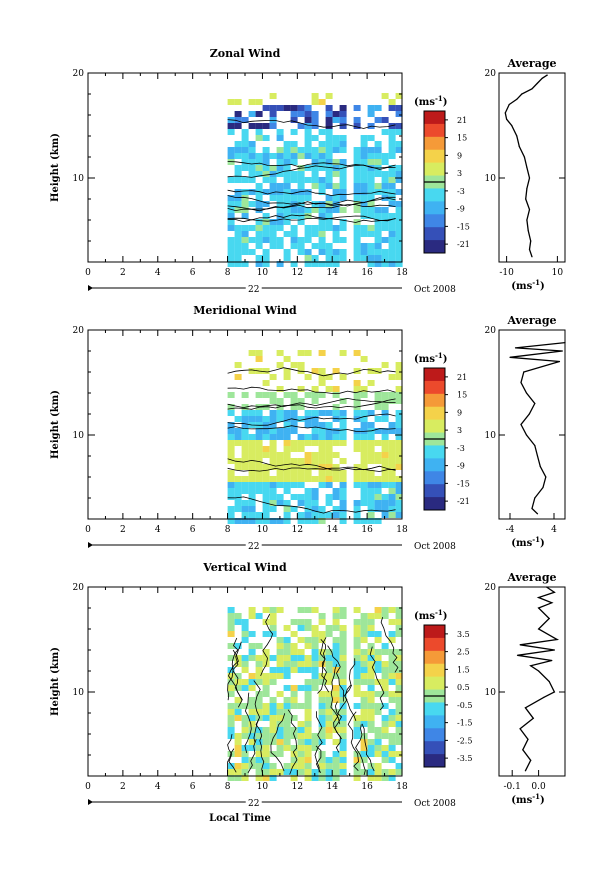  What do you see at coordinates (332, 787) in the screenshot?
I see `x-tick-label: 14` at bounding box center [332, 787].